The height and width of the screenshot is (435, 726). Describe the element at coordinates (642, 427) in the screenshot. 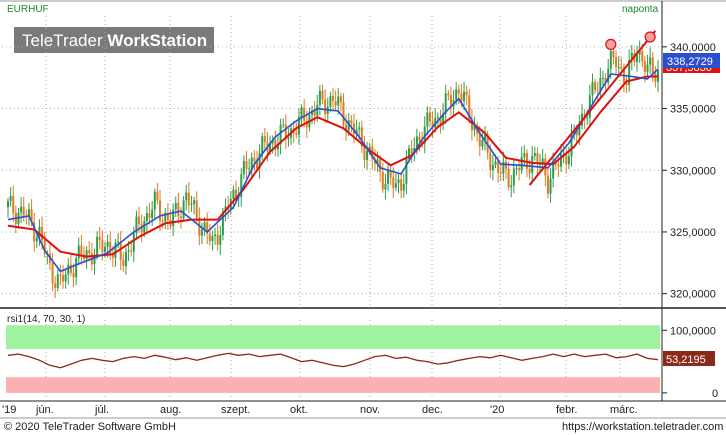

I see `source-url: https://workstation.teletrader.com` at that location.